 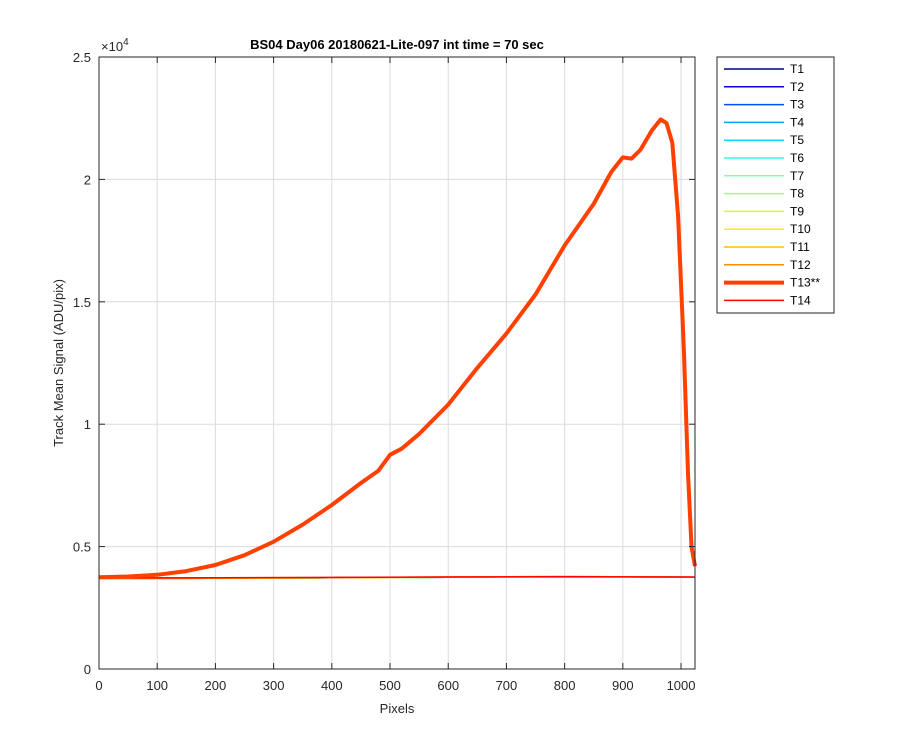 What do you see at coordinates (805, 283) in the screenshot?
I see `legend-label: T13**` at bounding box center [805, 283].